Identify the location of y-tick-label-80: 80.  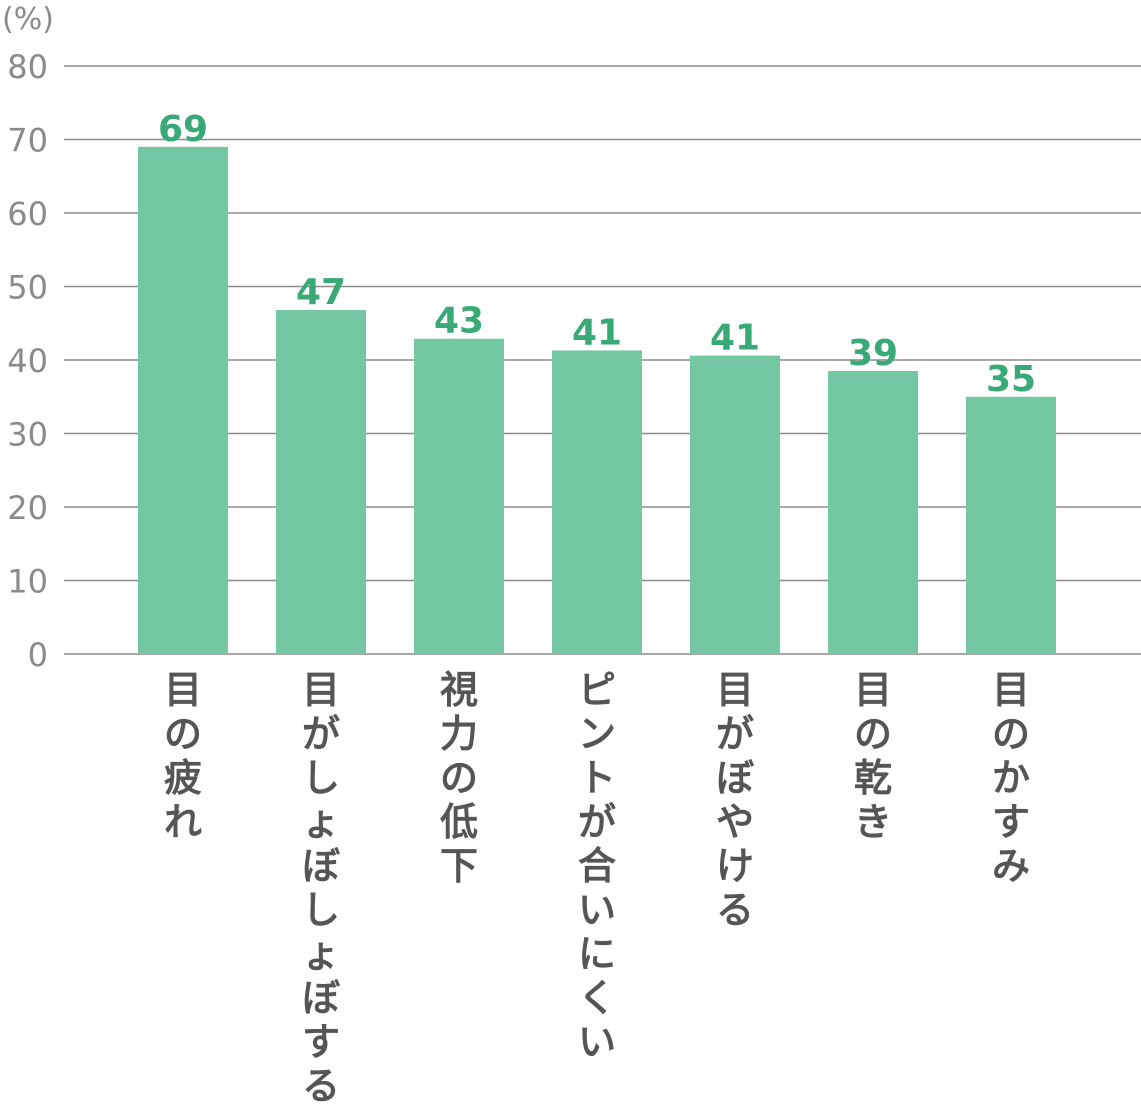
(27, 67).